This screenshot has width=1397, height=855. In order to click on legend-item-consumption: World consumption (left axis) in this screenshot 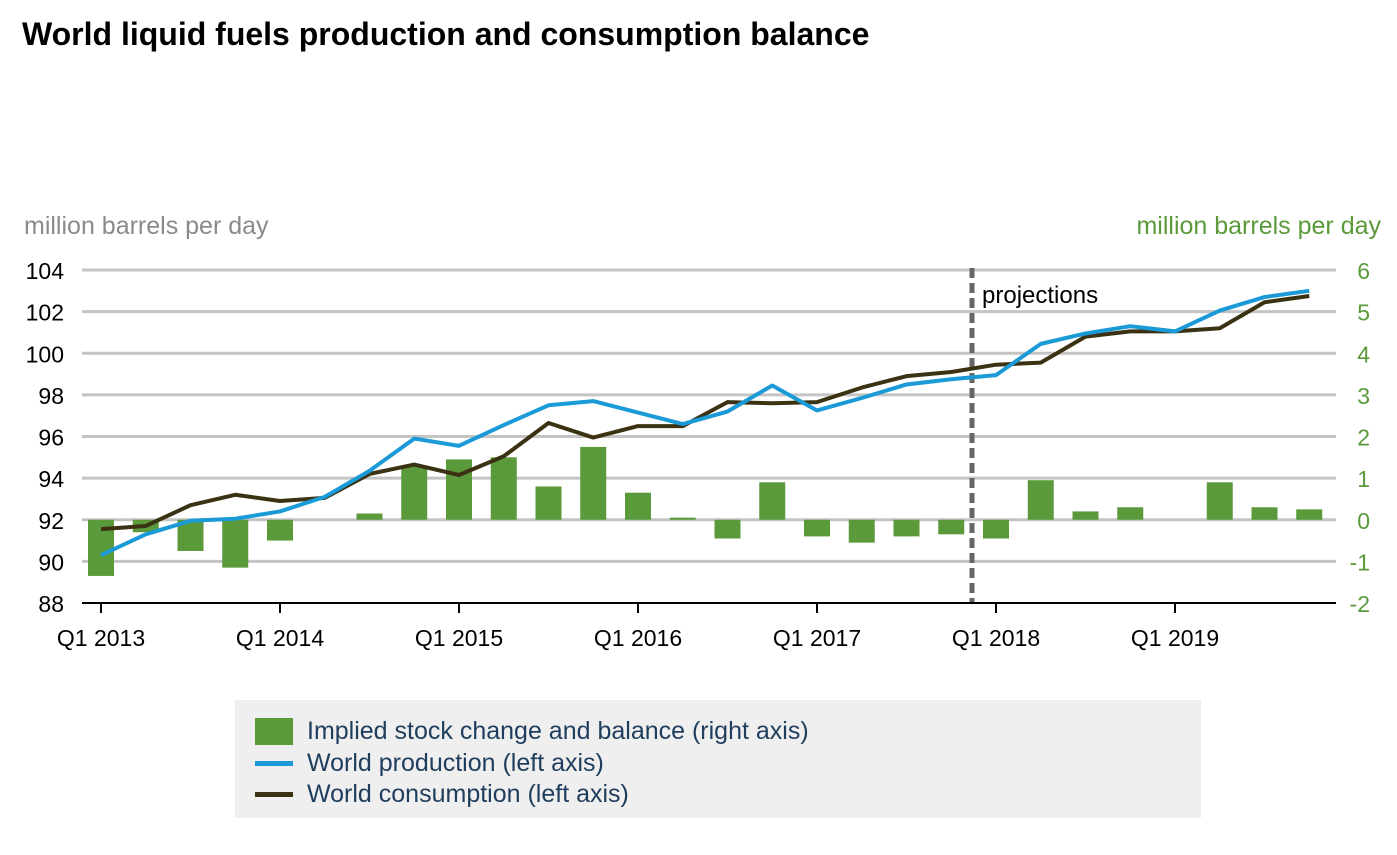, I will do `click(442, 794)`.